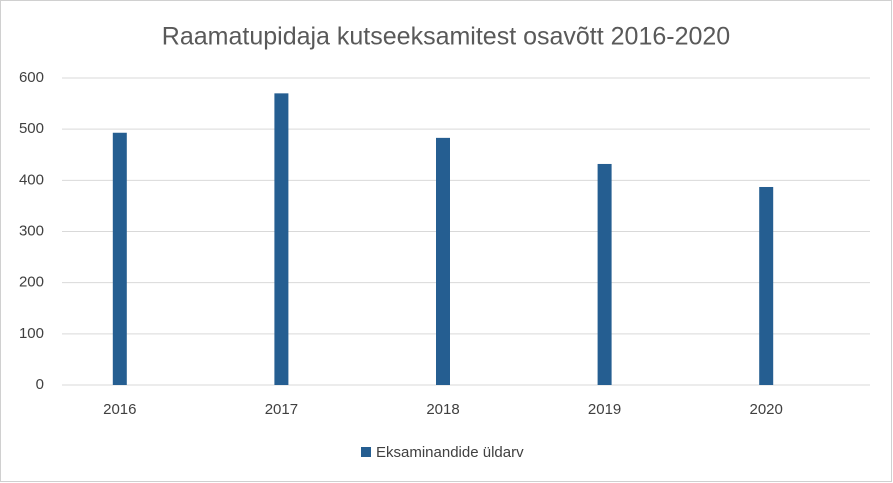 The height and width of the screenshot is (483, 893). Describe the element at coordinates (31, 230) in the screenshot. I see `y-tick-label: 300` at that location.